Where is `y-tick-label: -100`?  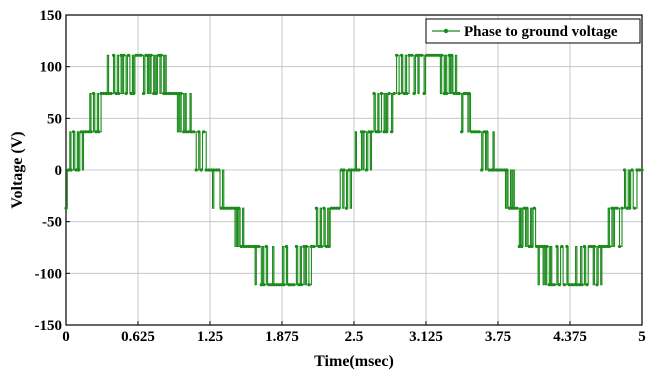 y-tick-label: -100 is located at coordinates (49, 274).